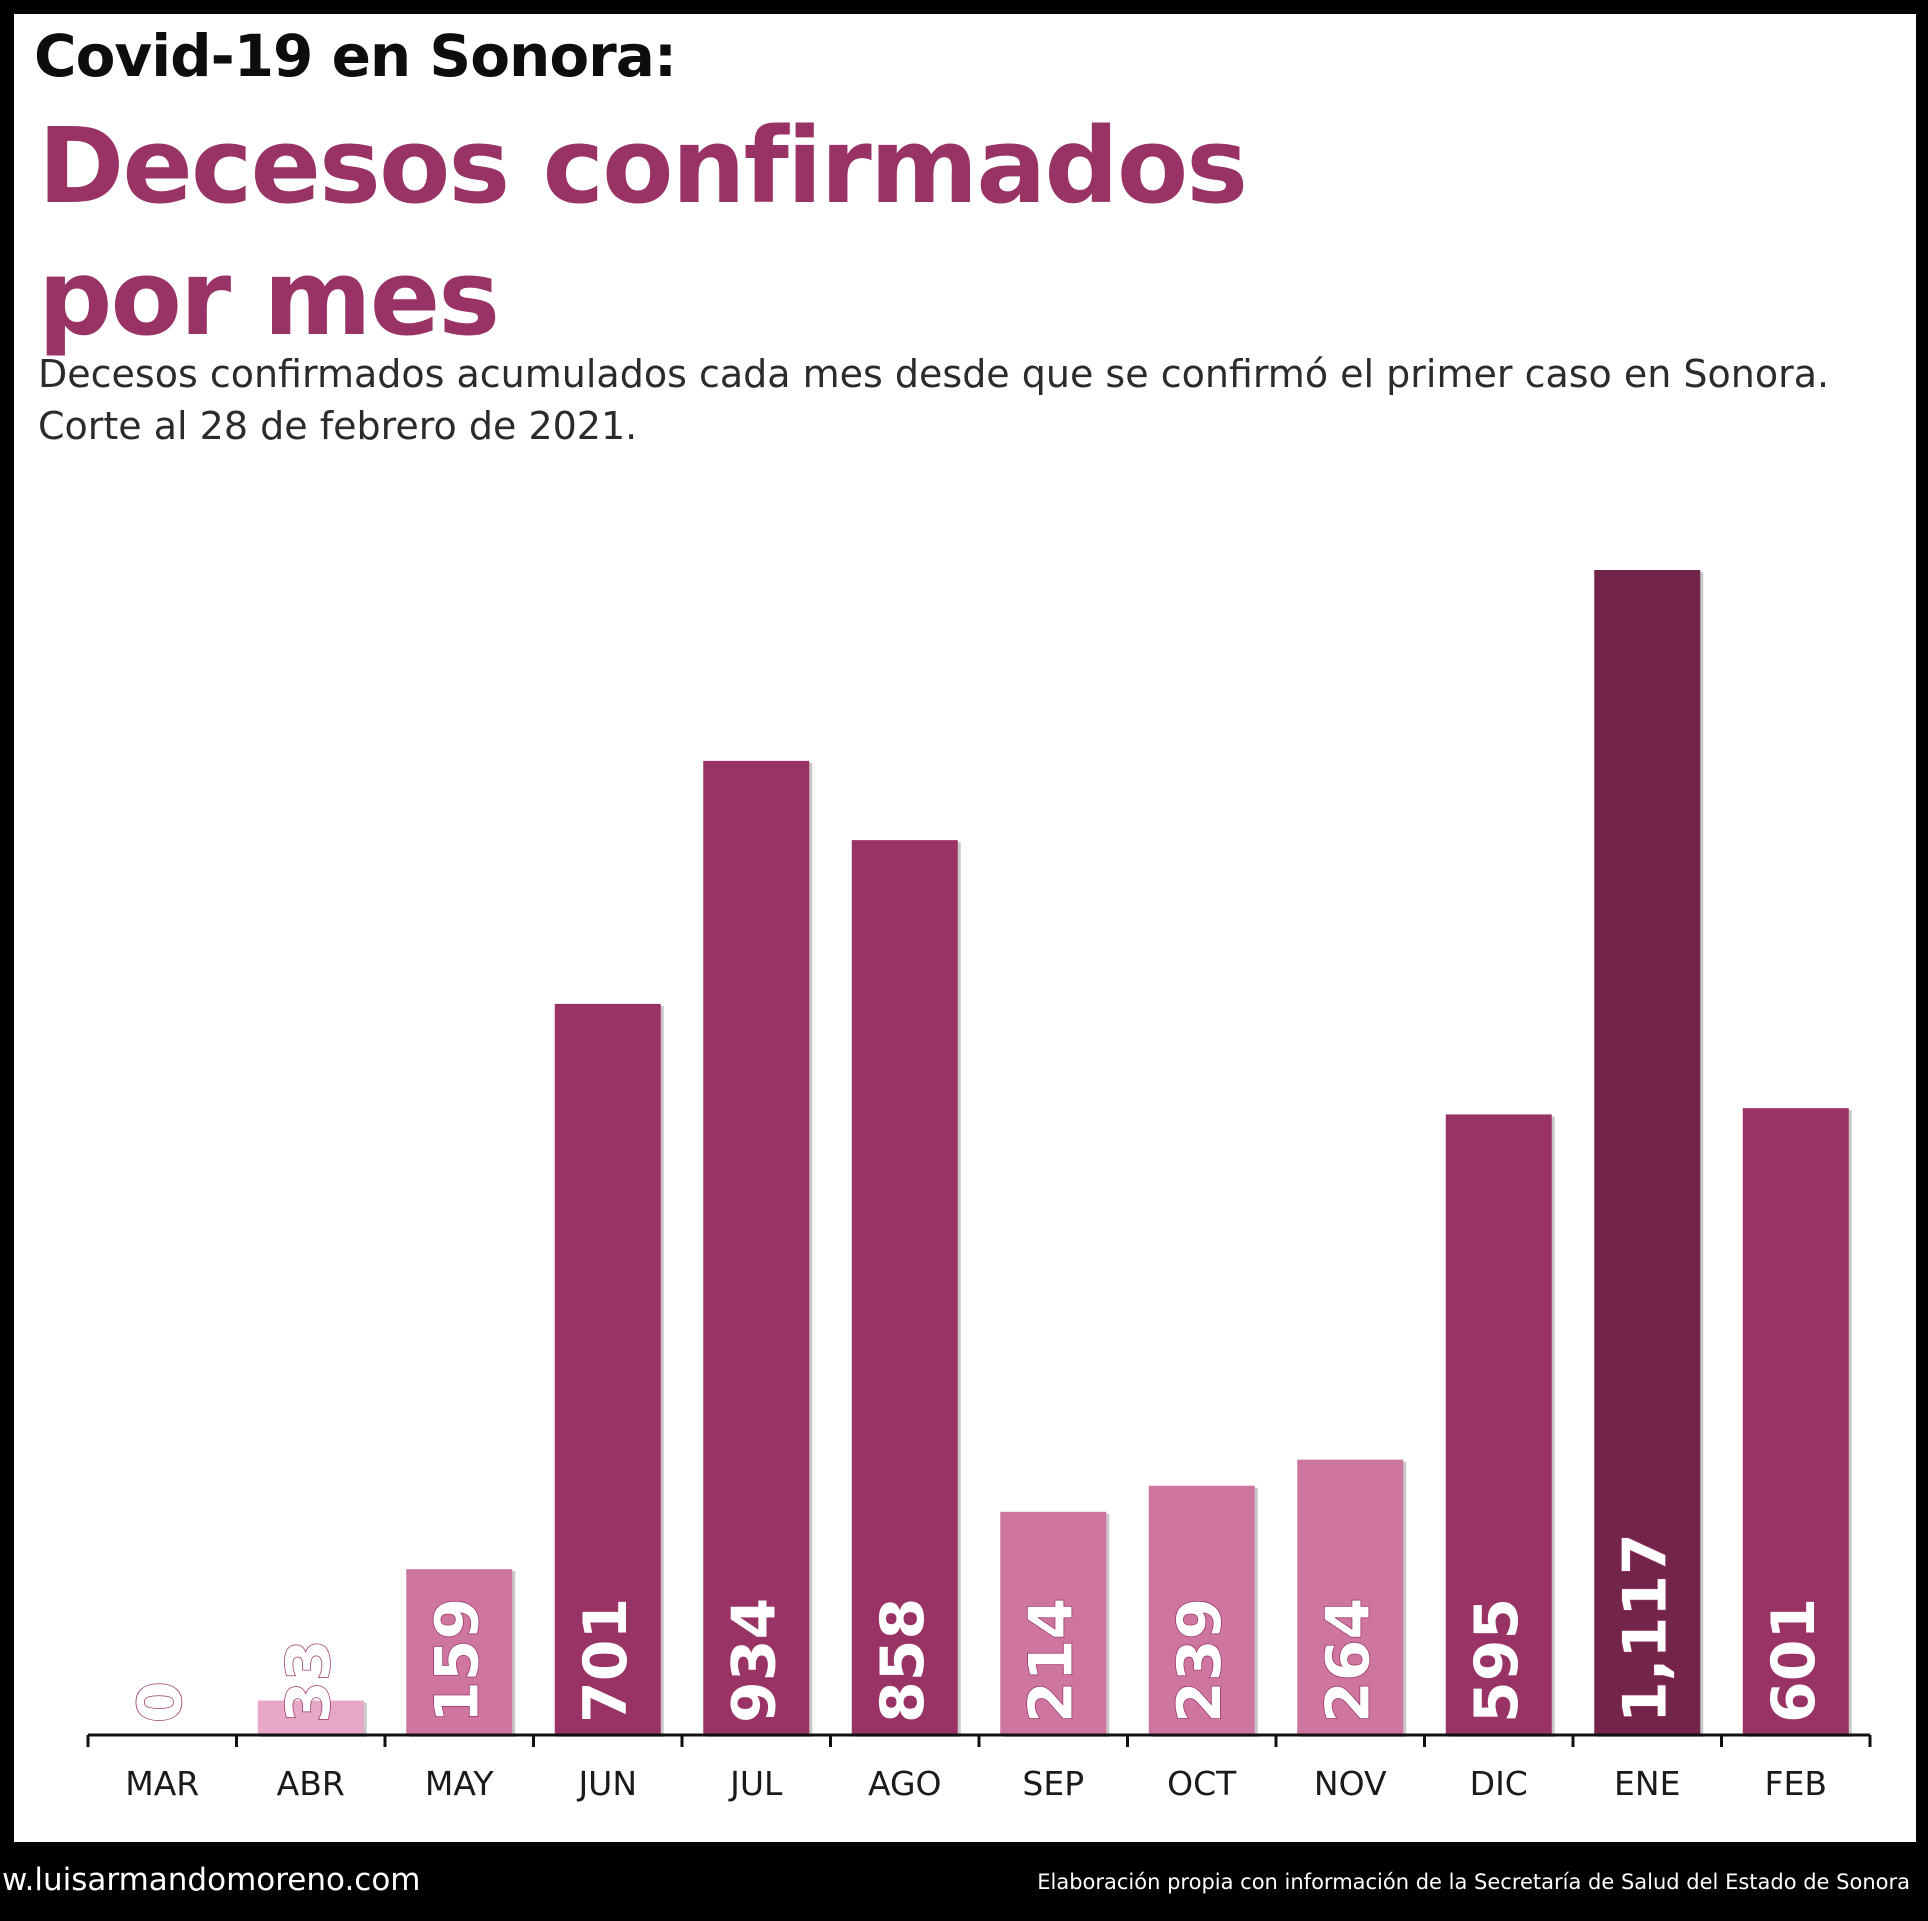 This screenshot has width=1928, height=1921. I want to click on tick-label-mar: MAR, so click(162, 1783).